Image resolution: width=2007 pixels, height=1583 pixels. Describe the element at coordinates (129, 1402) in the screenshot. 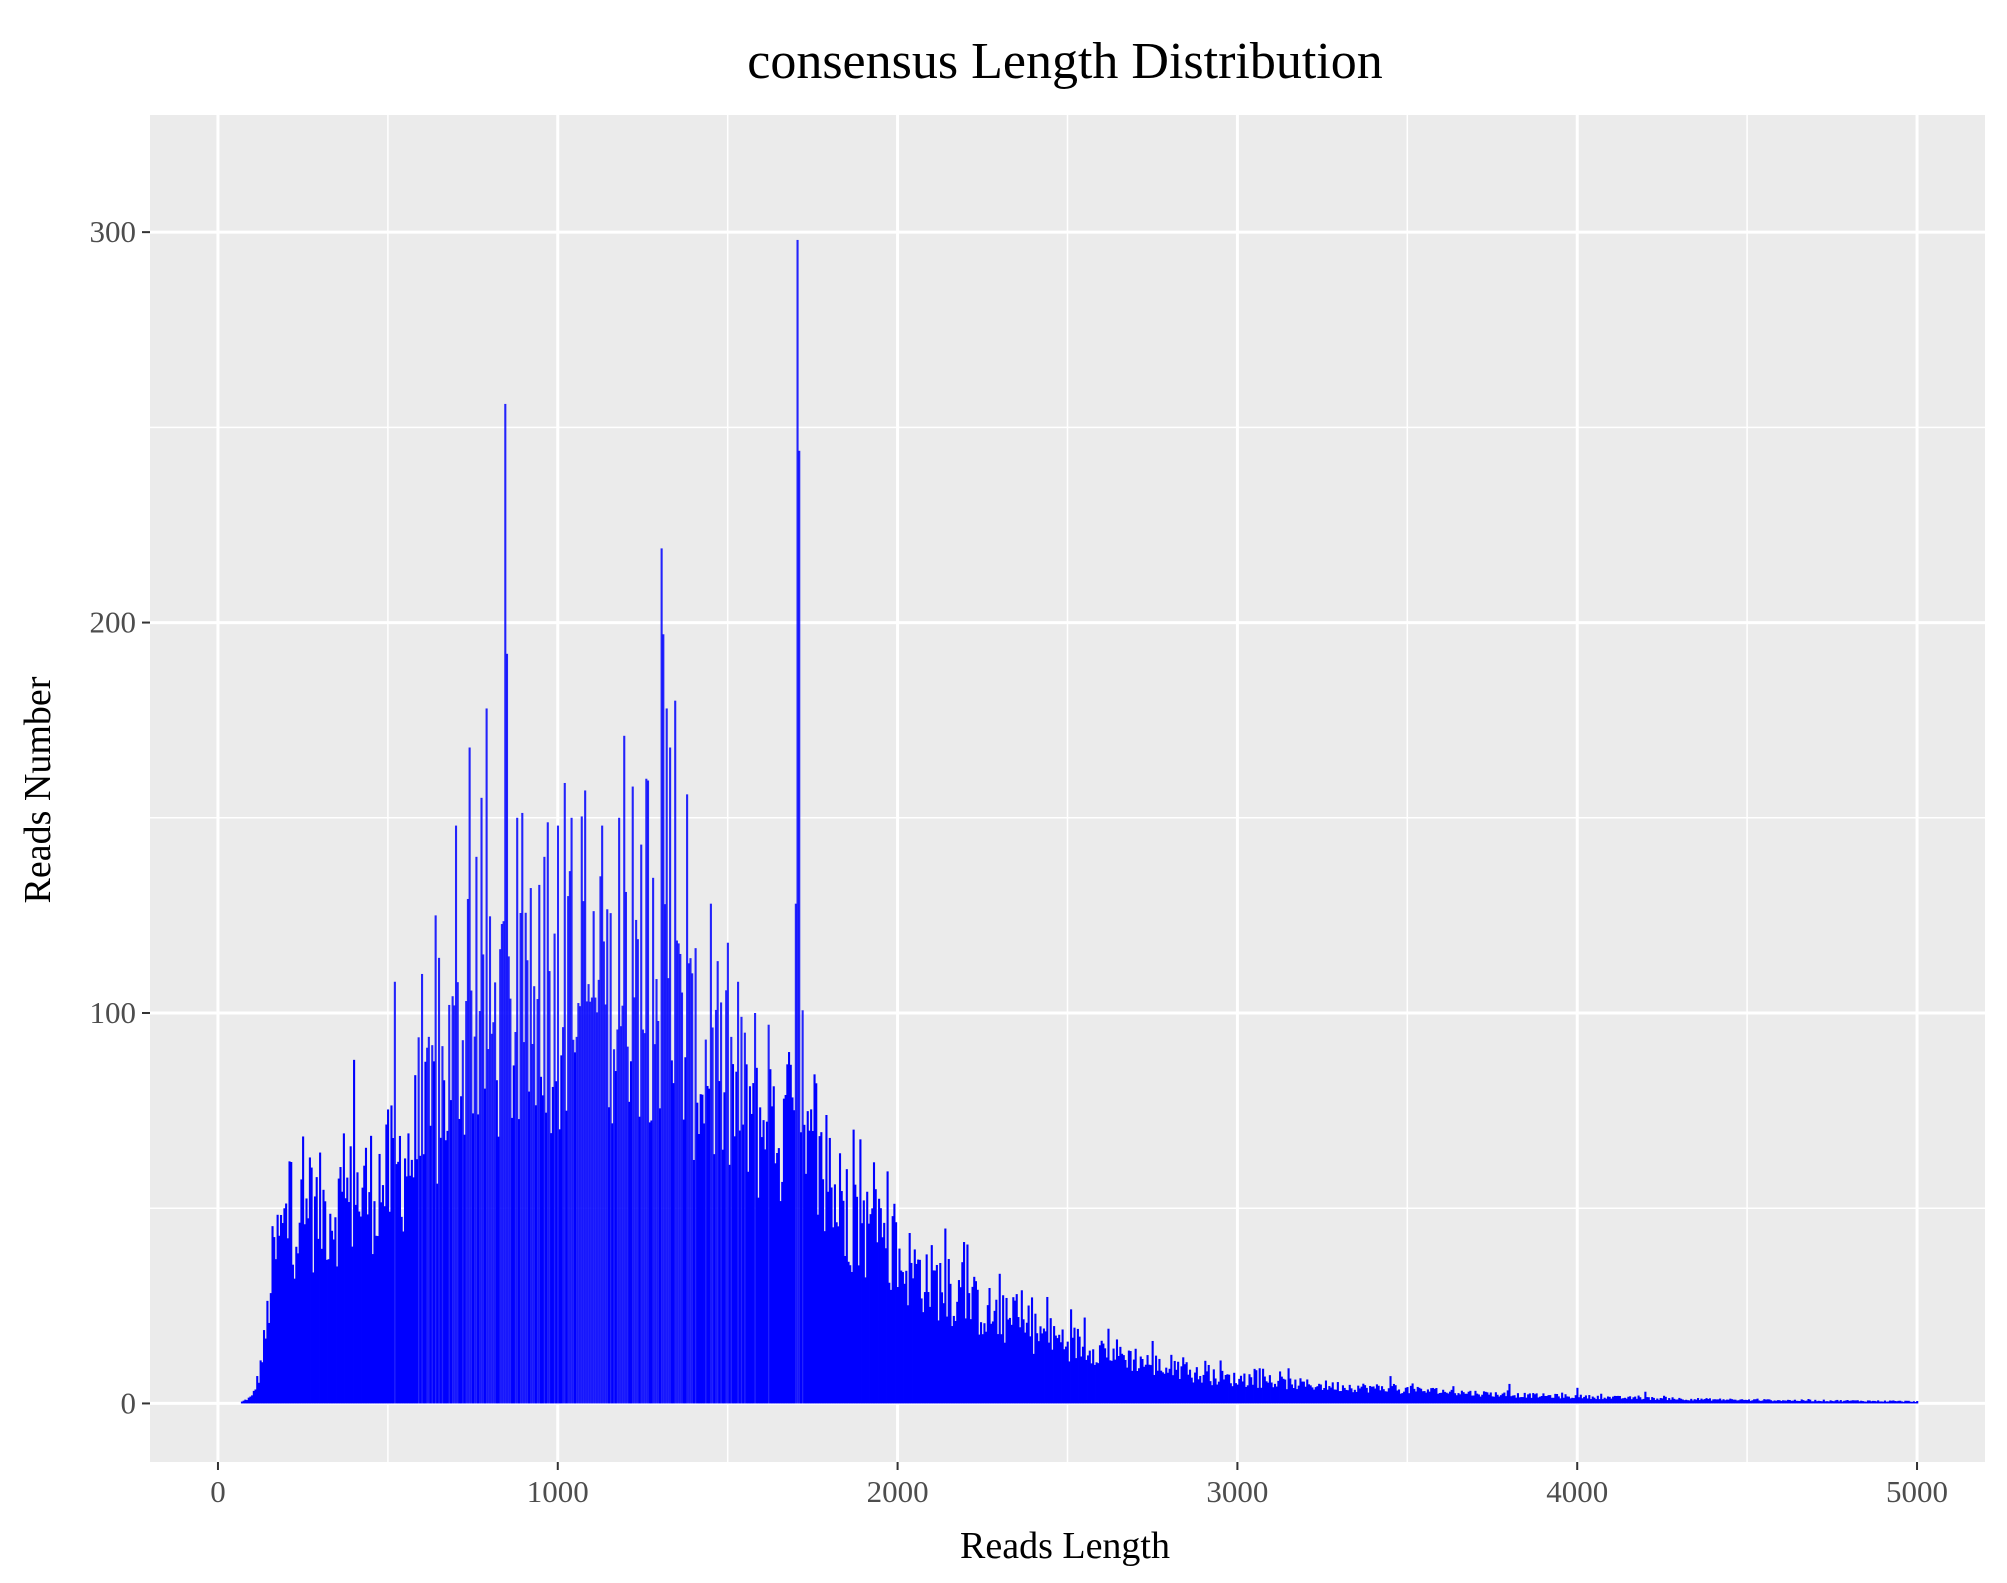

I see `y-tick-label: 0` at that location.